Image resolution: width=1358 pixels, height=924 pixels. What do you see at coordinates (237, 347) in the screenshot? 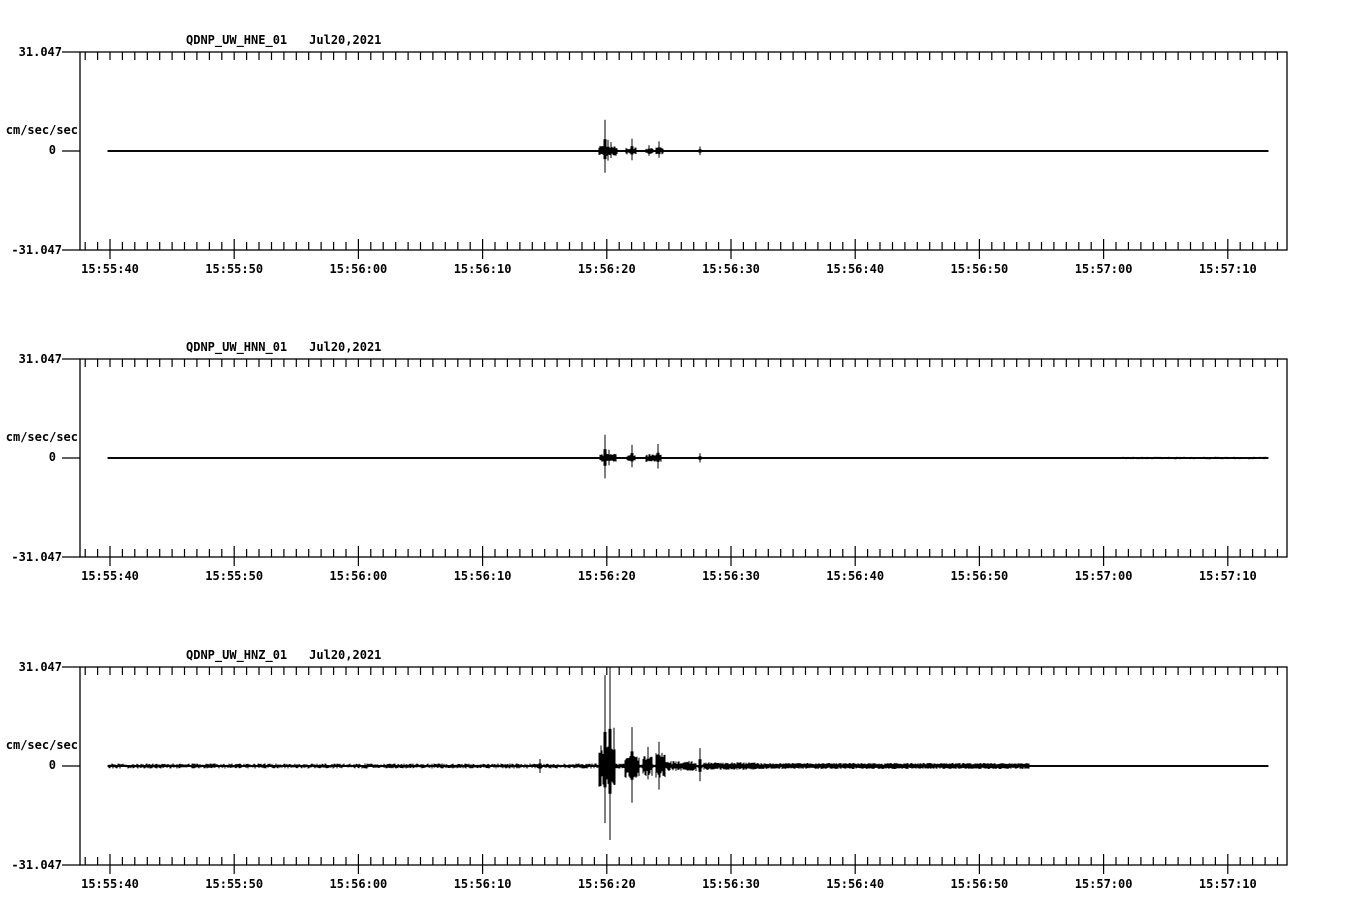
I see `station-id: QDNP_UW_HNN_01` at bounding box center [237, 347].